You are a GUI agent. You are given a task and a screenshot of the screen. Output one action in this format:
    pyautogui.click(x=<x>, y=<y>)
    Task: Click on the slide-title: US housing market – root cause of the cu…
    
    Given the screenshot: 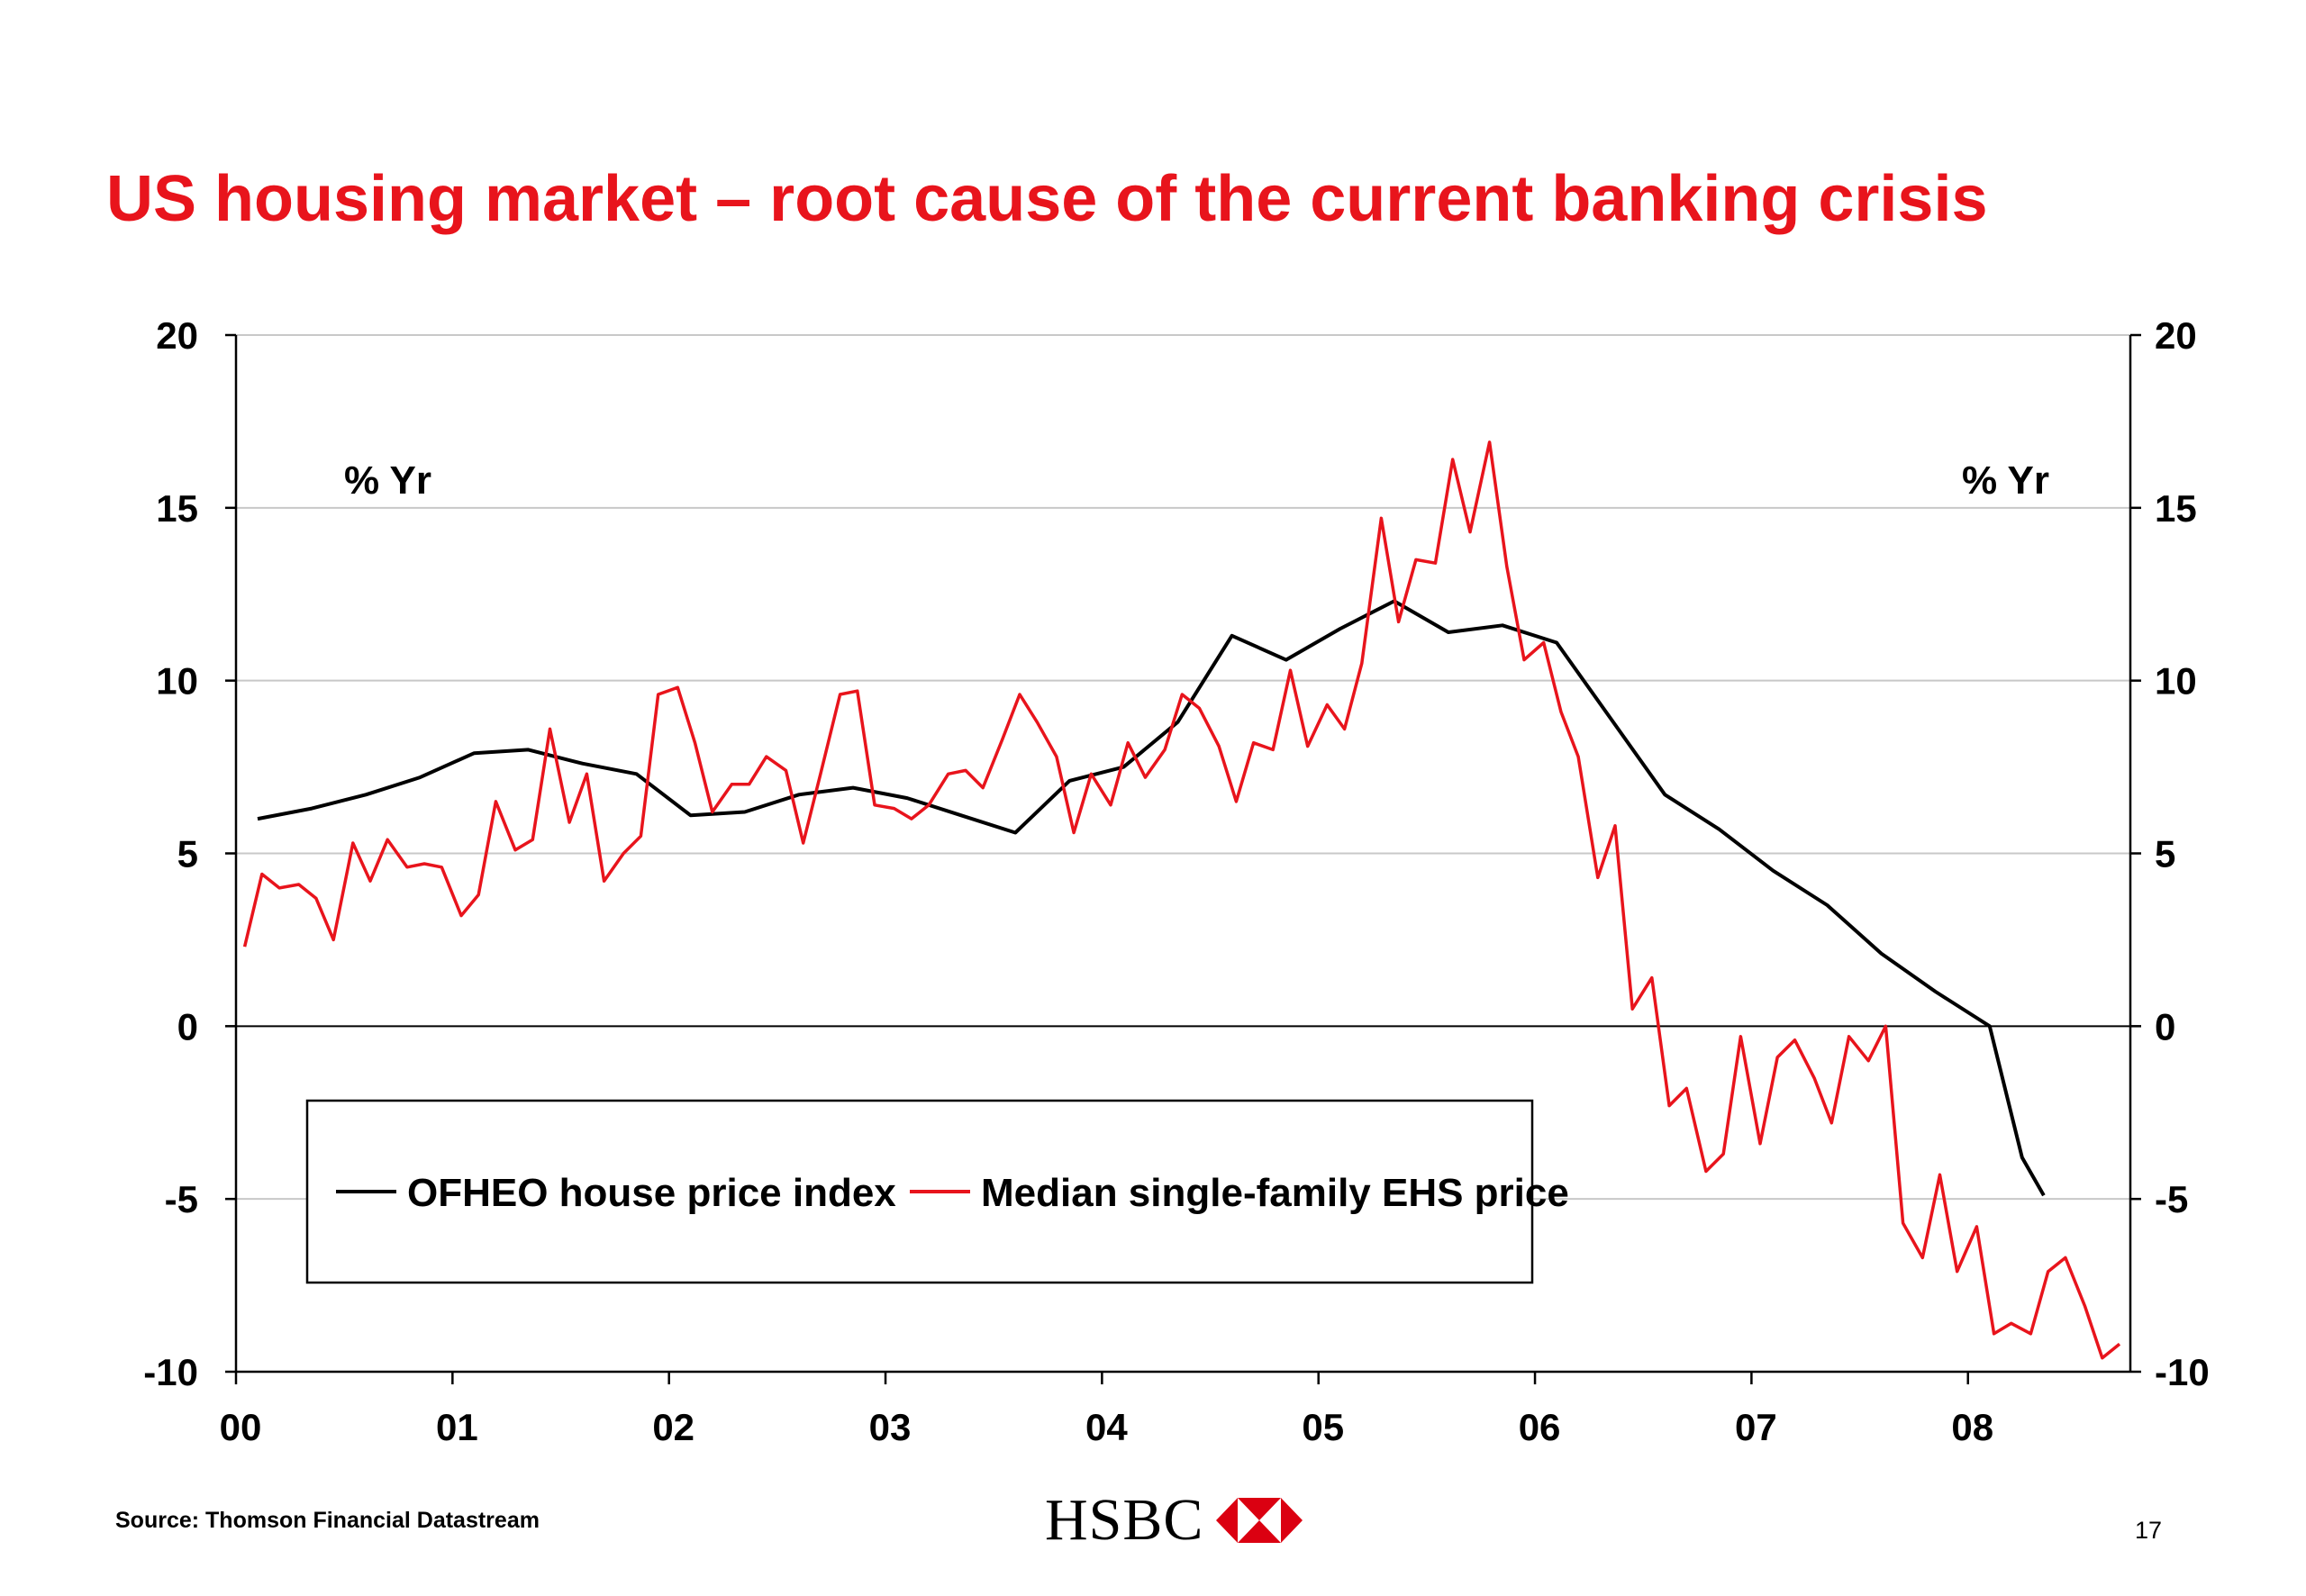 What is the action you would take?
    pyautogui.click(x=1047, y=199)
    